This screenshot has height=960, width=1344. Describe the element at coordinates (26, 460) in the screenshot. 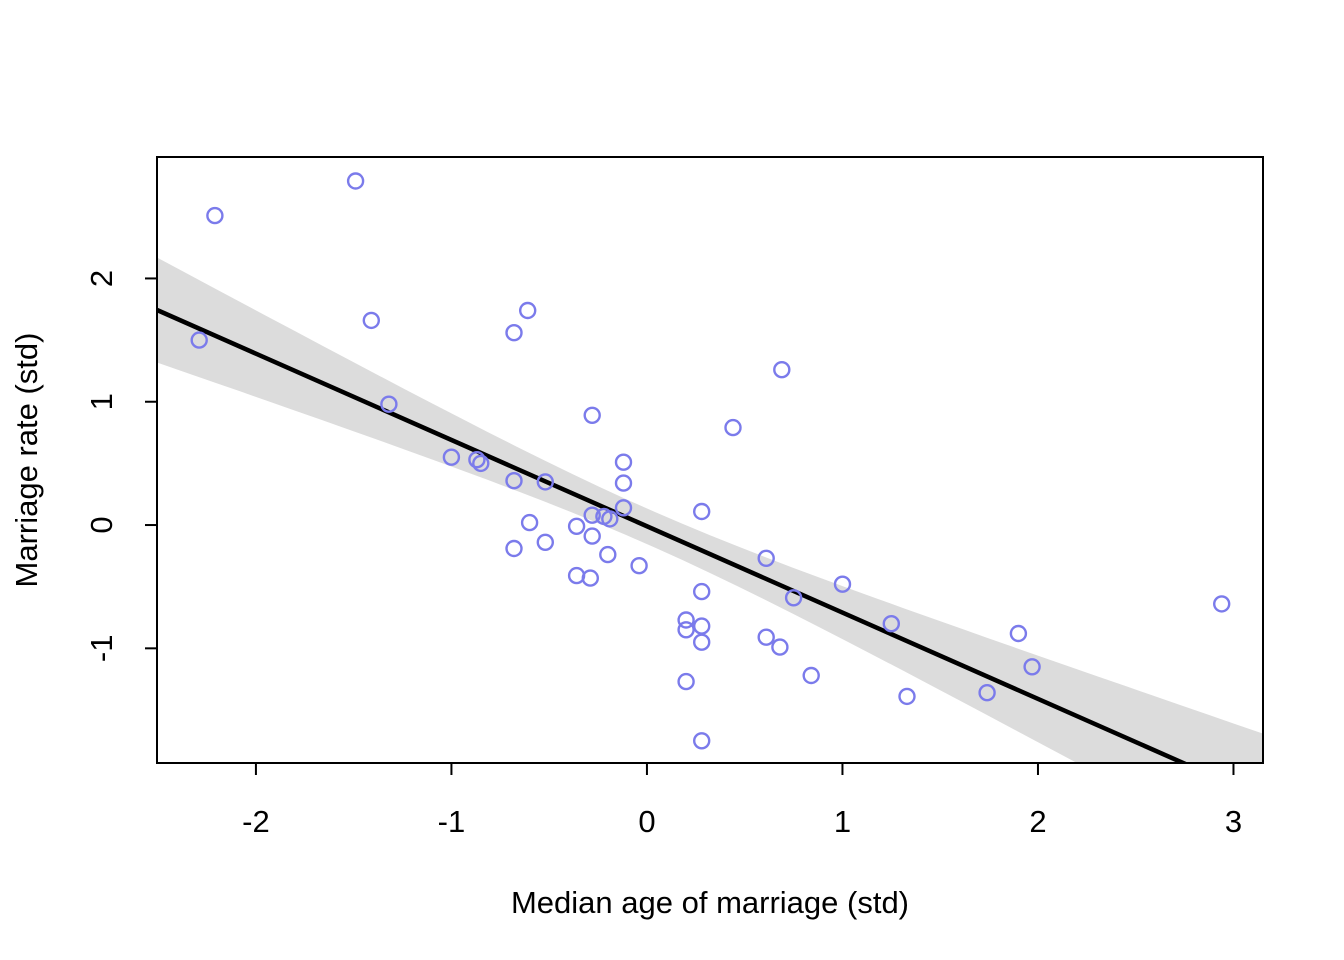

I see `y-axis-title: Marriage rate (std)` at that location.